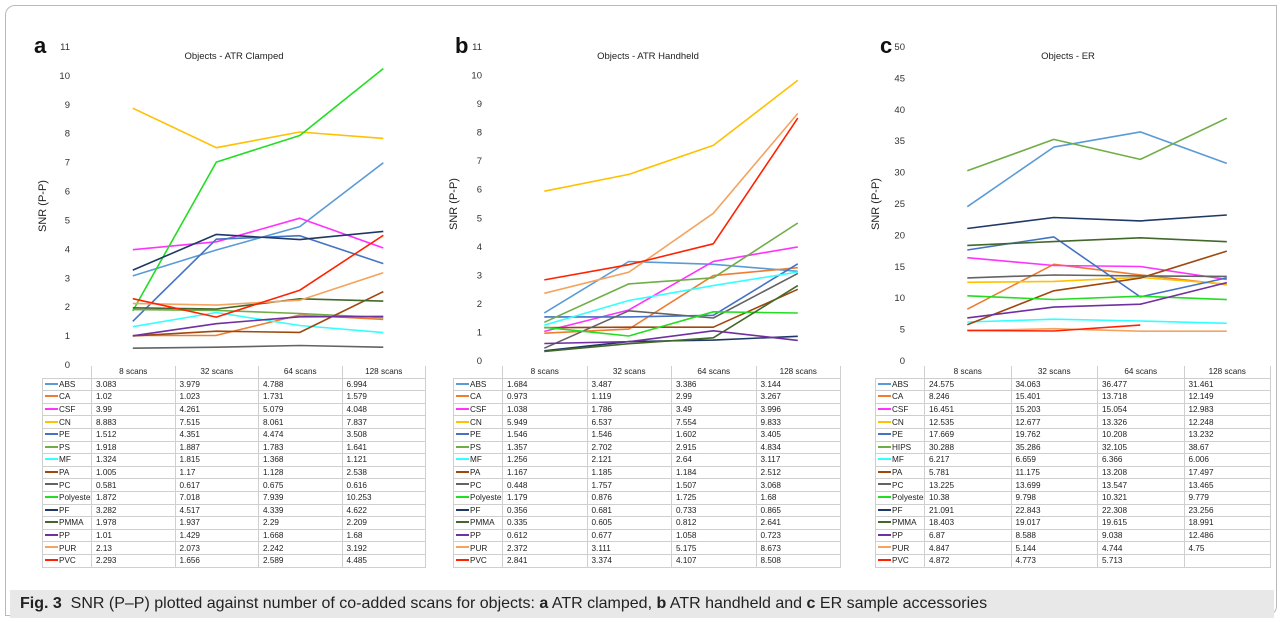 The height and width of the screenshot is (622, 1284). Describe the element at coordinates (383, 447) in the screenshot. I see `data-value-label: 1.641` at that location.